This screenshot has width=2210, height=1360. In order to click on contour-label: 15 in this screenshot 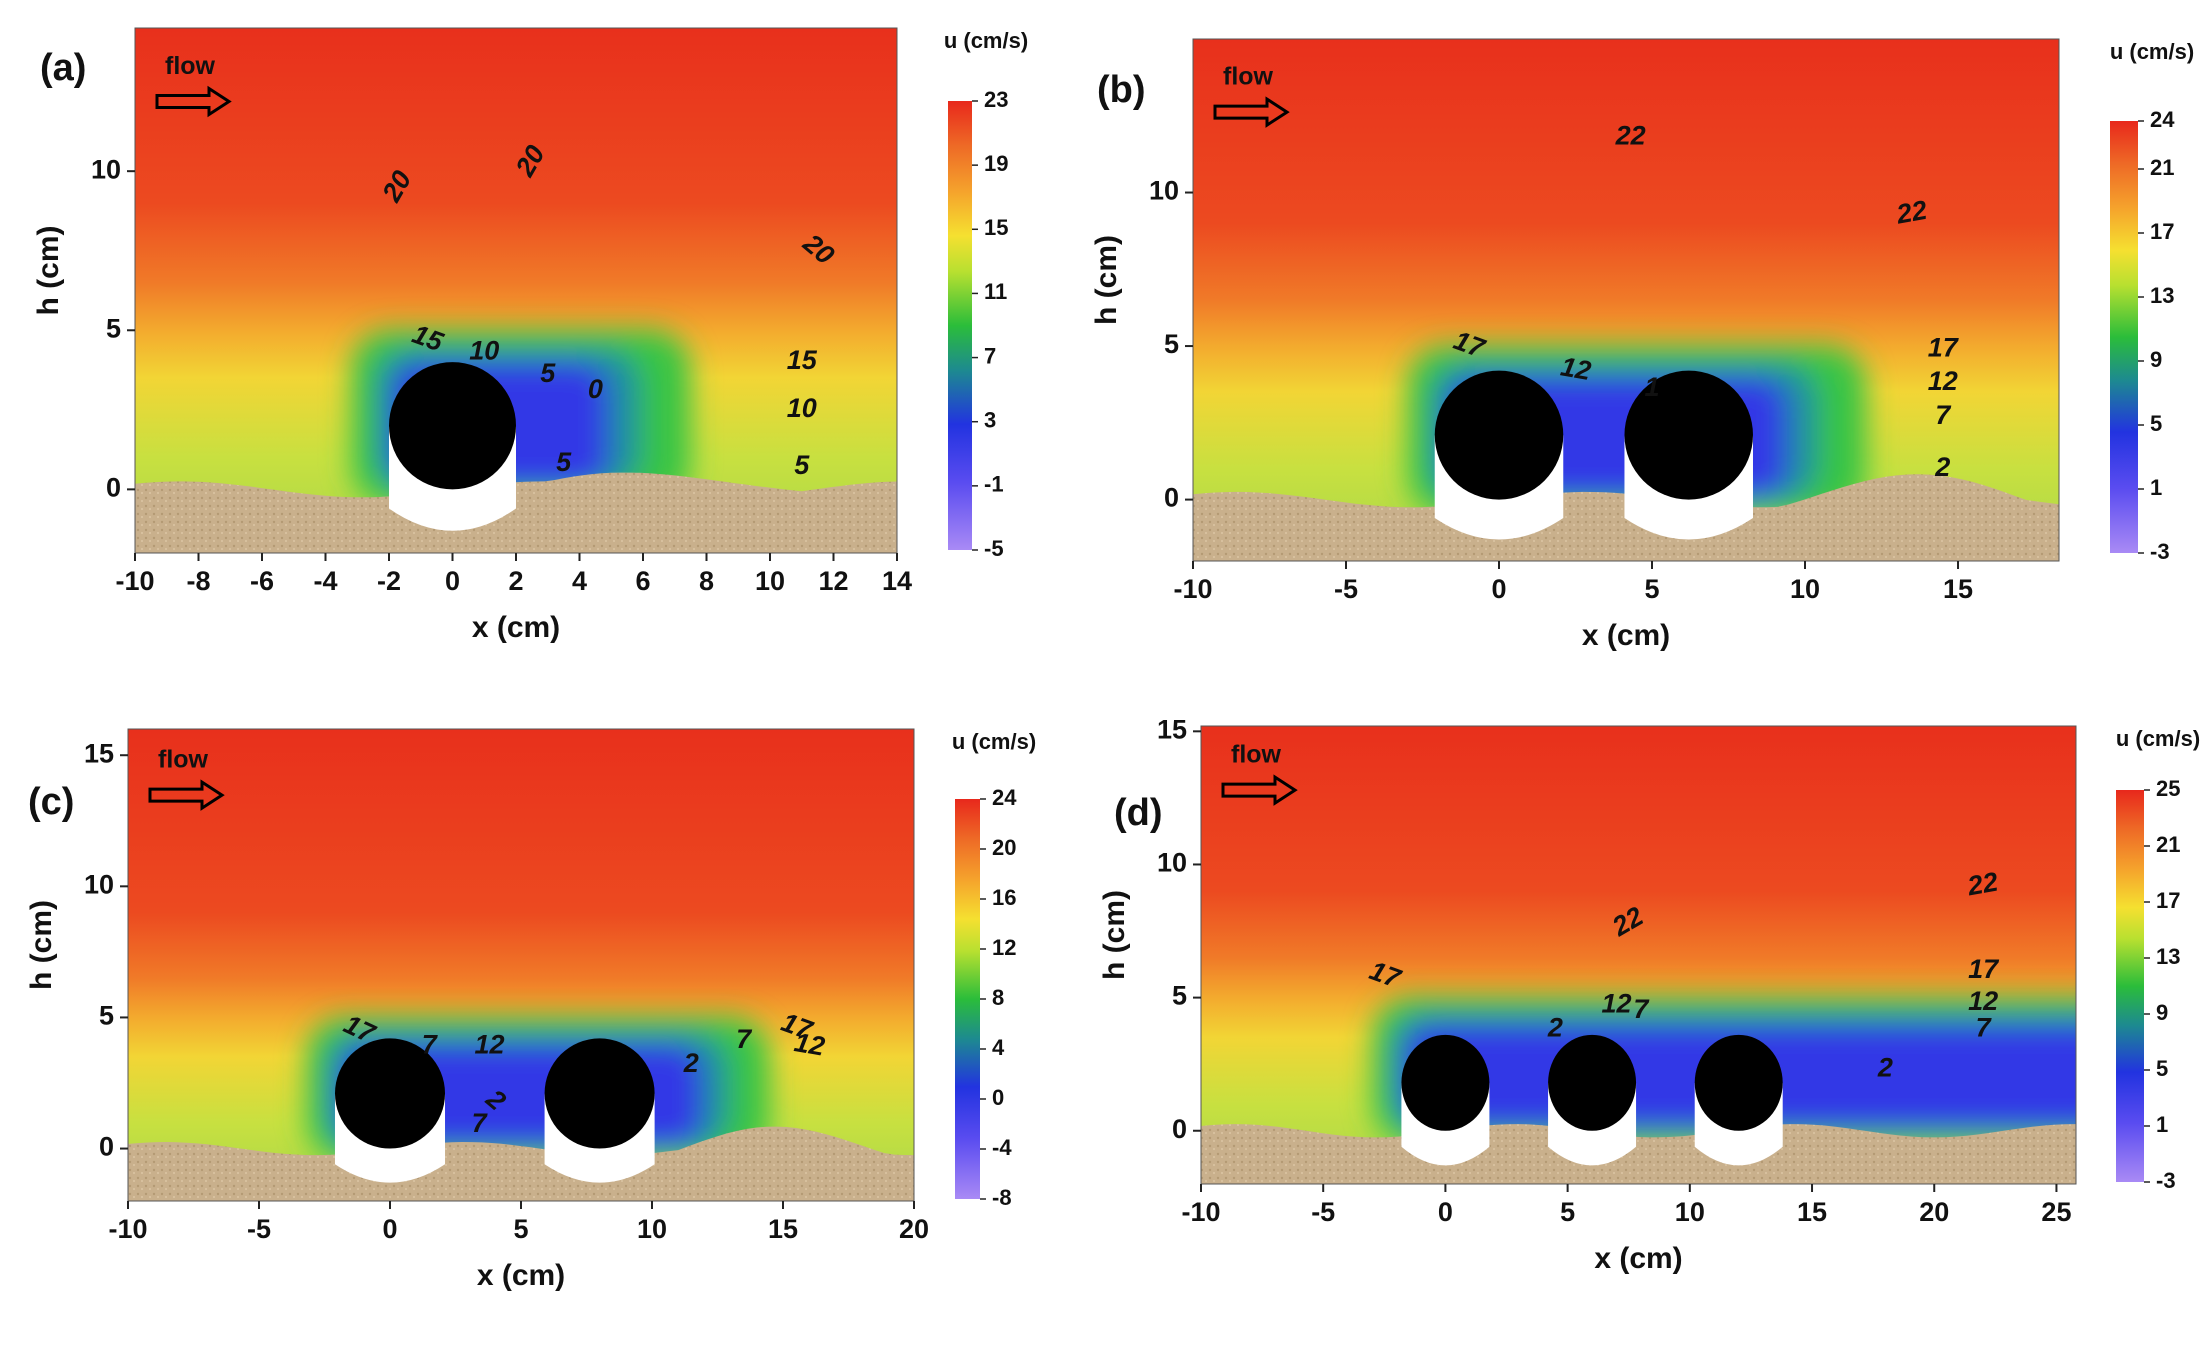, I will do `click(802, 360)`.